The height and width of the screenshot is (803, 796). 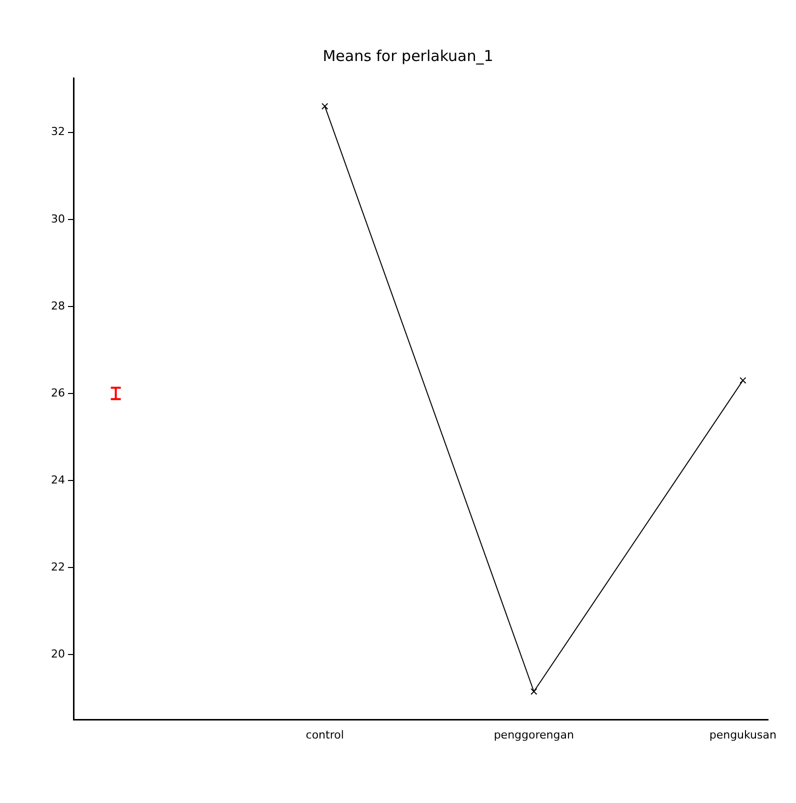 I want to click on x-tick-label: penggorengan, so click(x=534, y=735).